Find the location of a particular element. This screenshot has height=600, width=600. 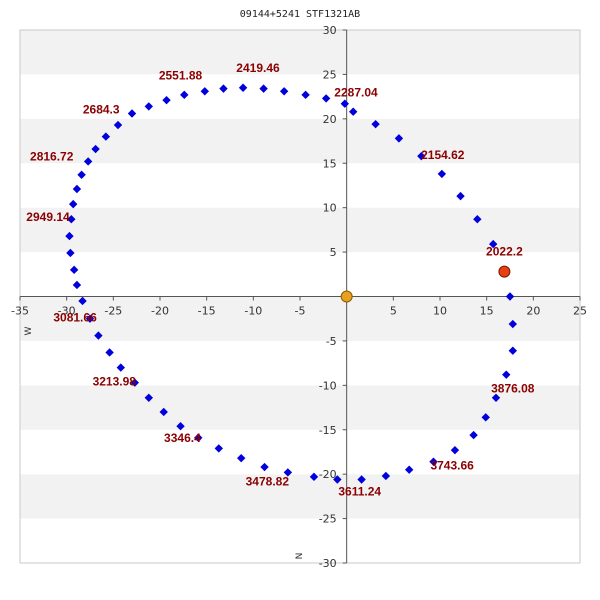

special-markers is located at coordinates (425, 284).